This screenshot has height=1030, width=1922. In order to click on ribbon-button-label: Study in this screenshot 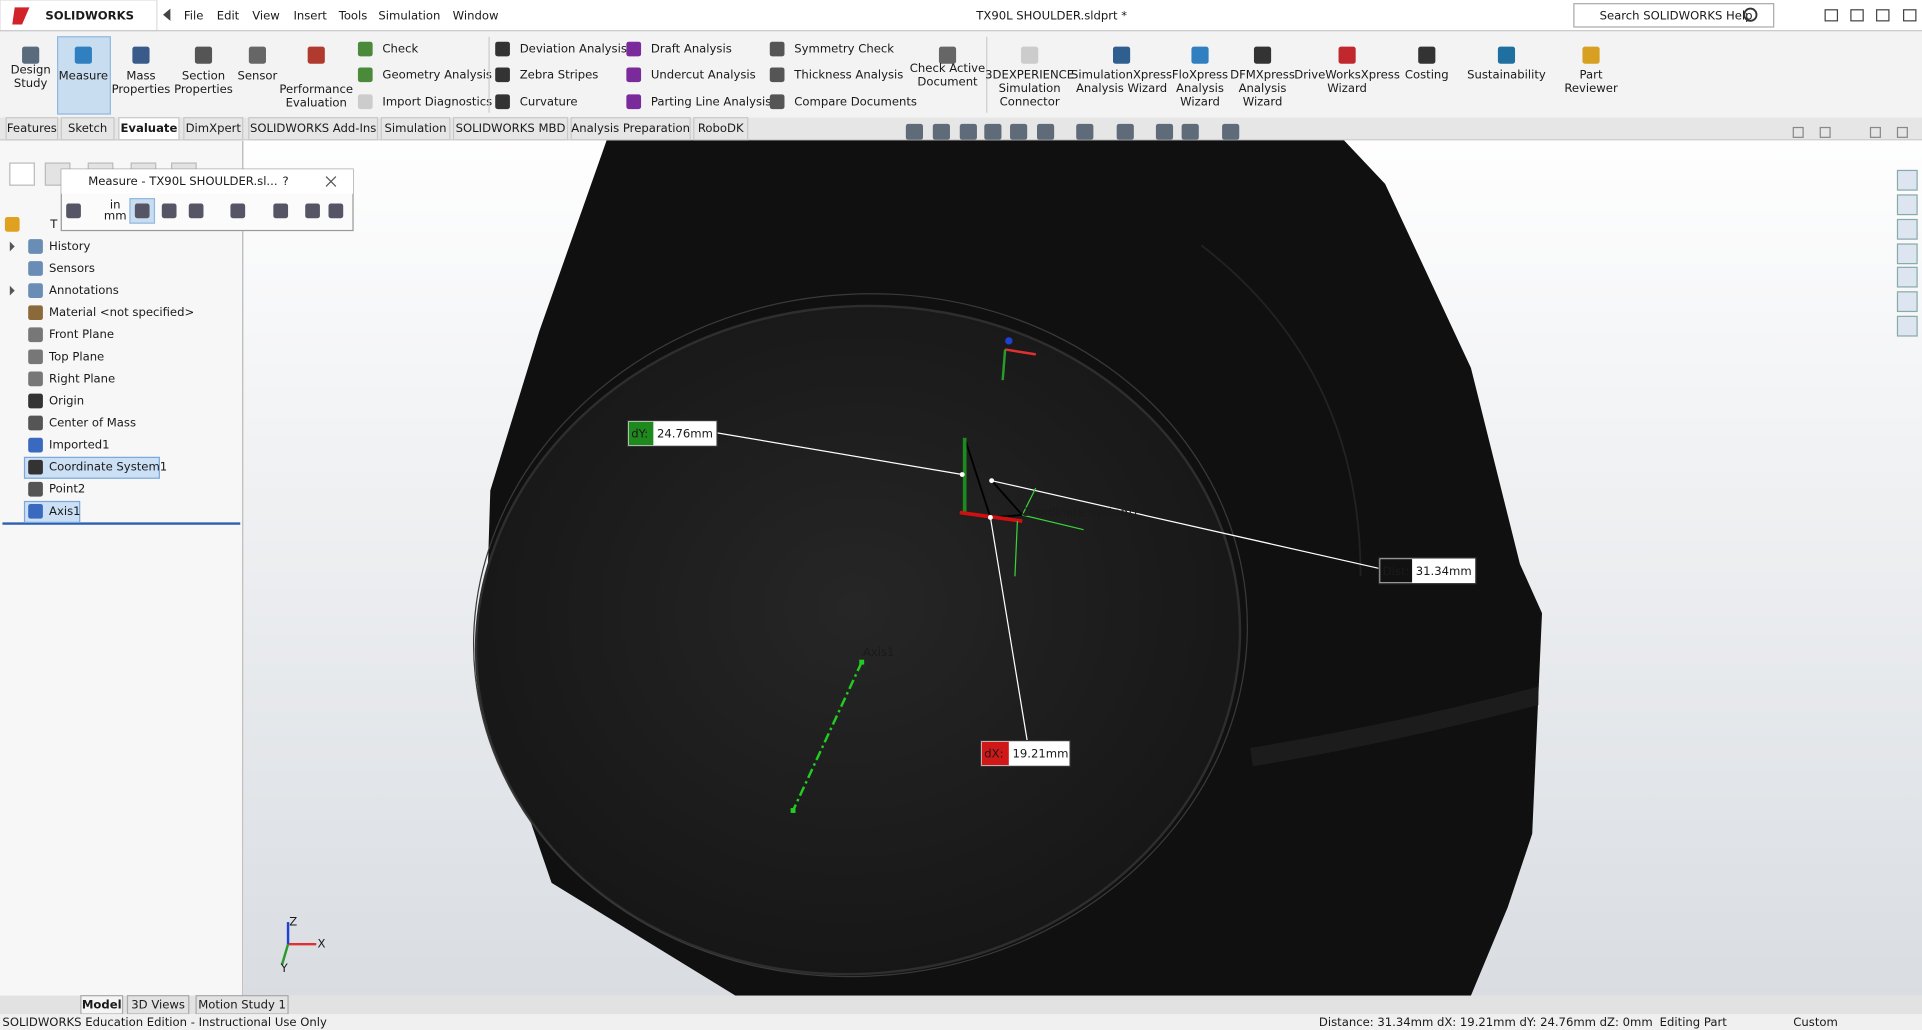, I will do `click(31, 83)`.